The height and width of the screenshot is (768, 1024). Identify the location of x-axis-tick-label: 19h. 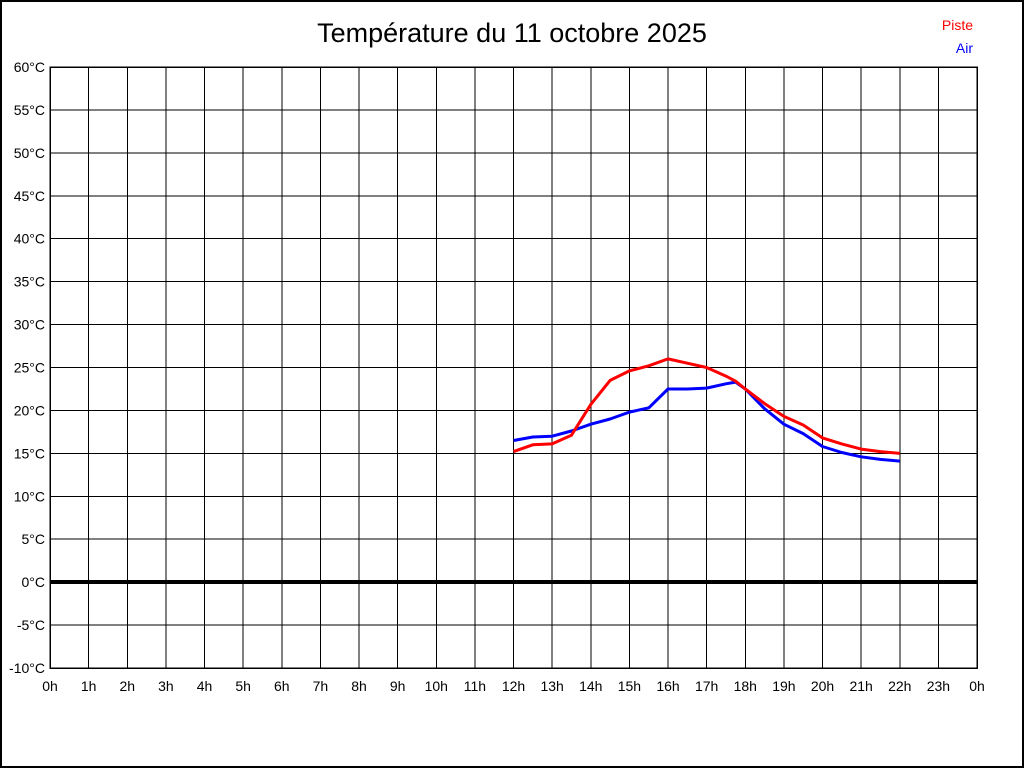
(783, 686).